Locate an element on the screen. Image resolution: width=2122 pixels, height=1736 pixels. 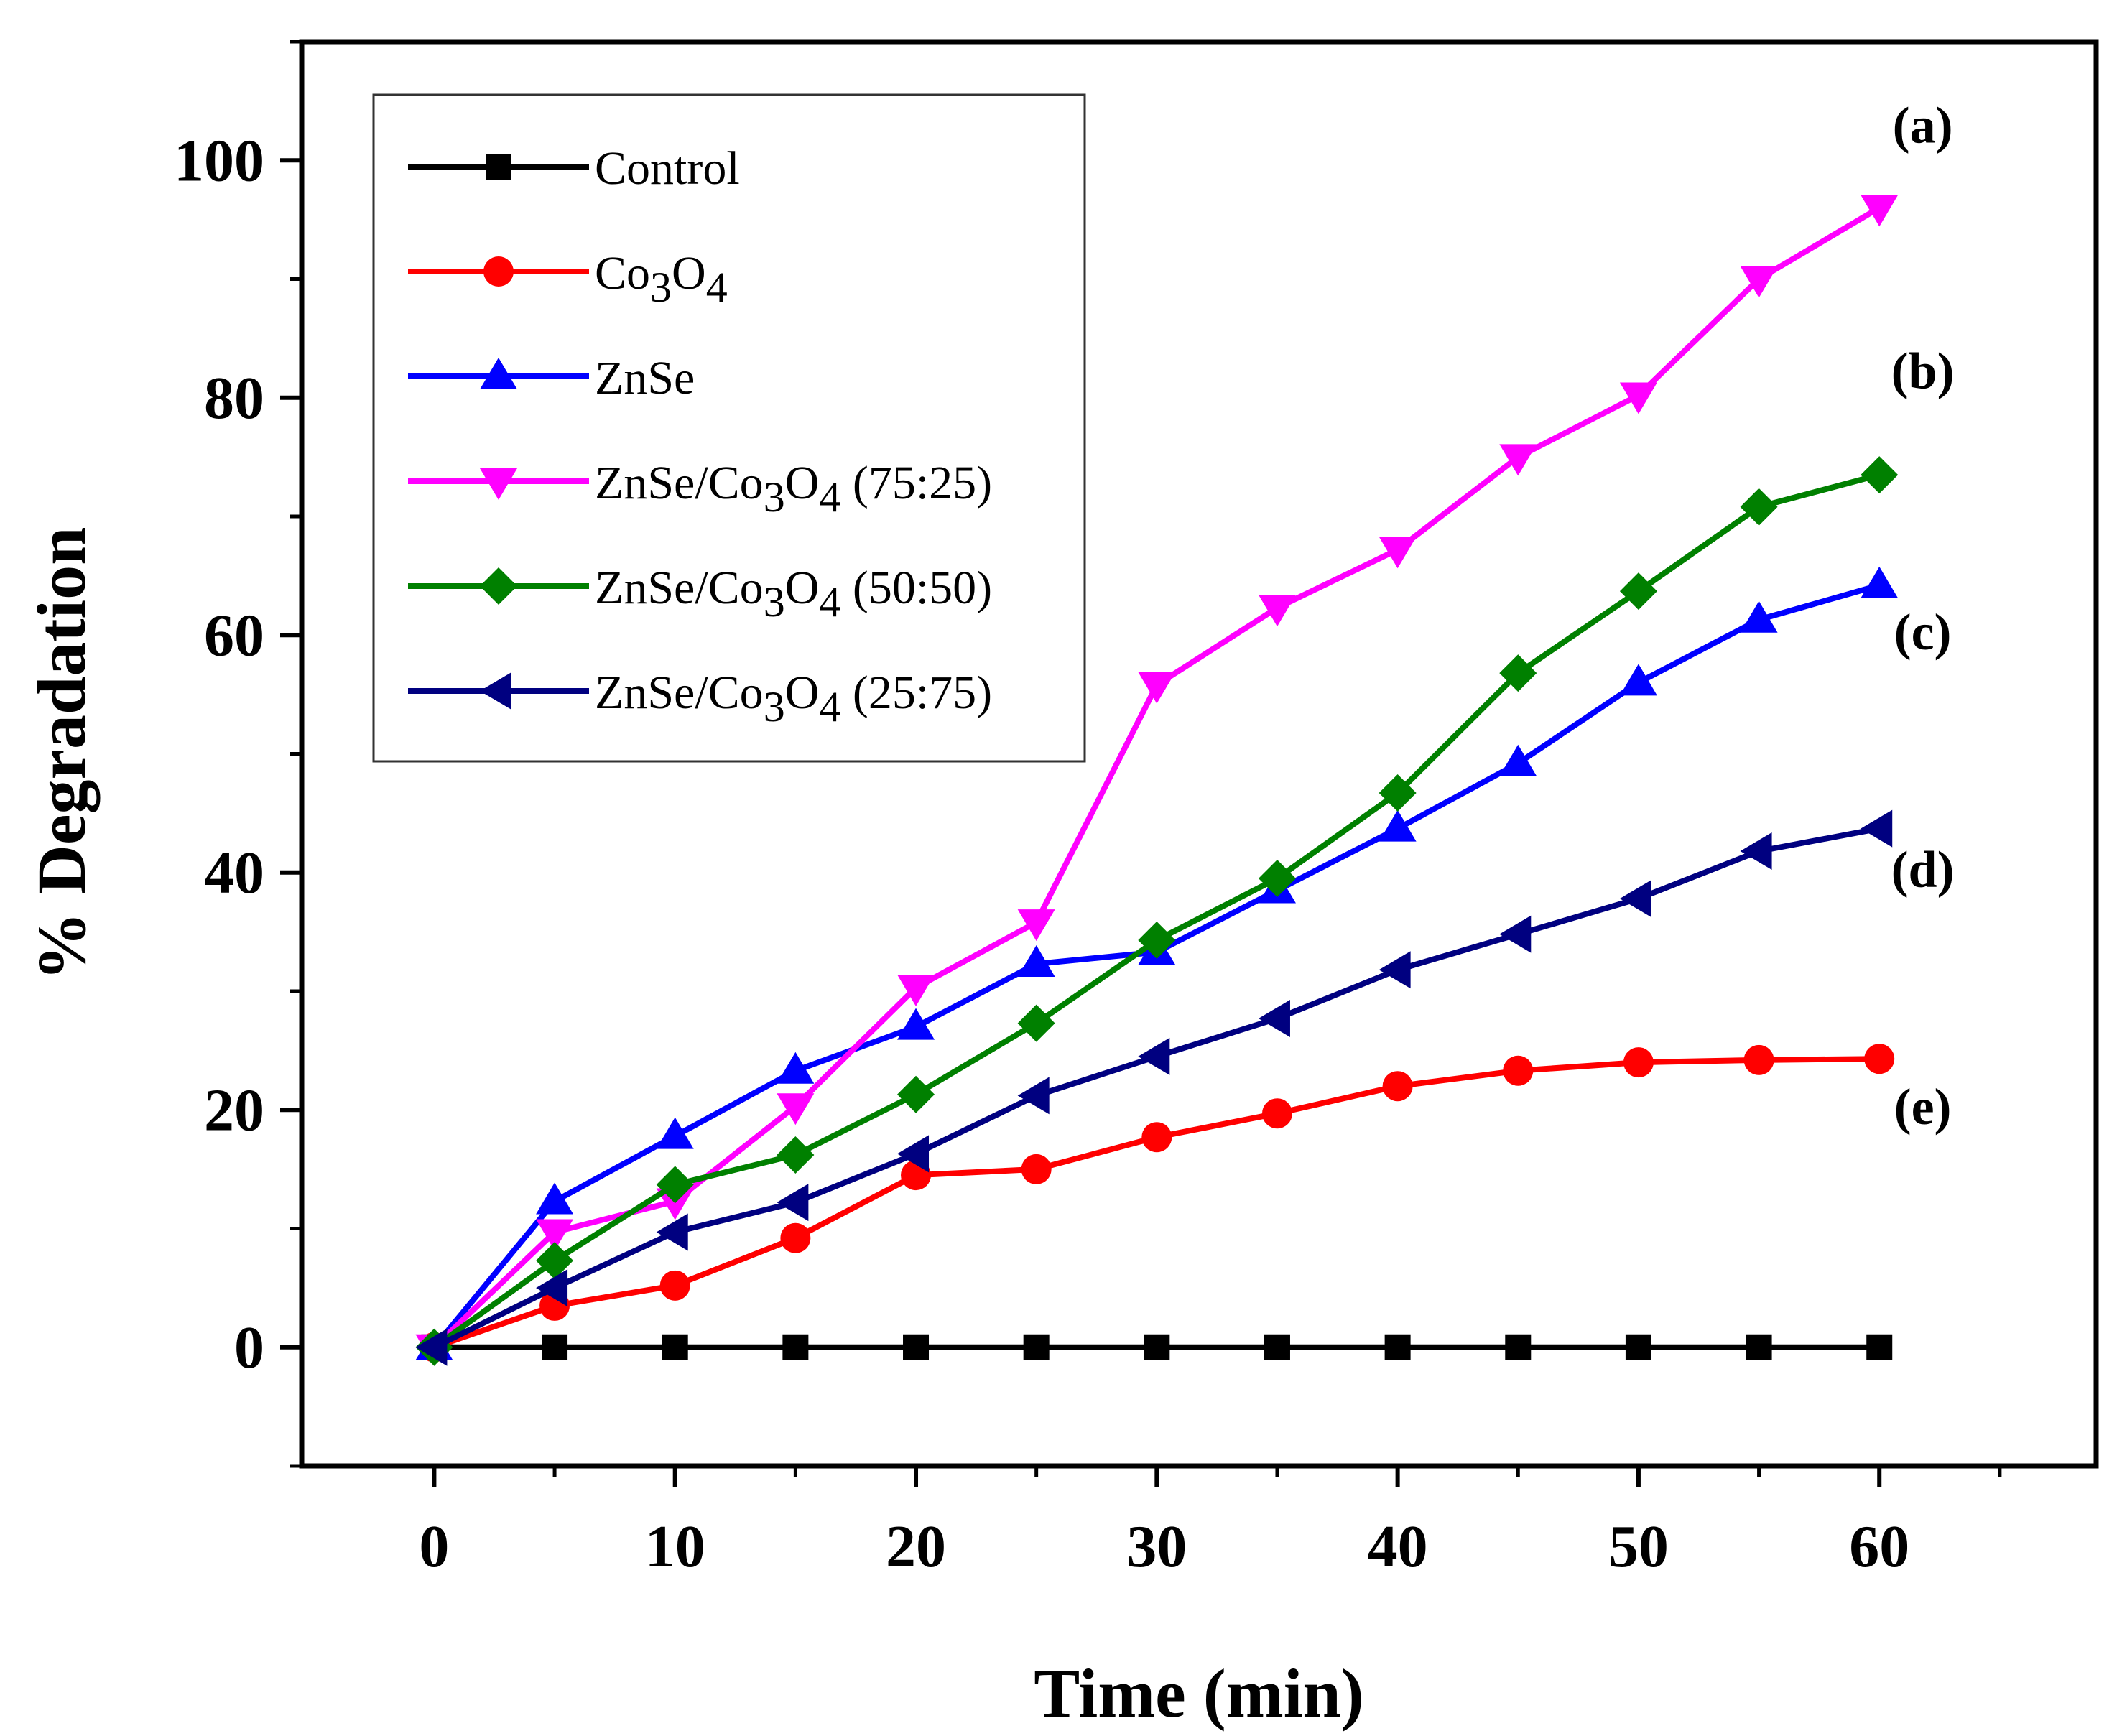
y-axis-title: % Degradation is located at coordinates (62, 754).